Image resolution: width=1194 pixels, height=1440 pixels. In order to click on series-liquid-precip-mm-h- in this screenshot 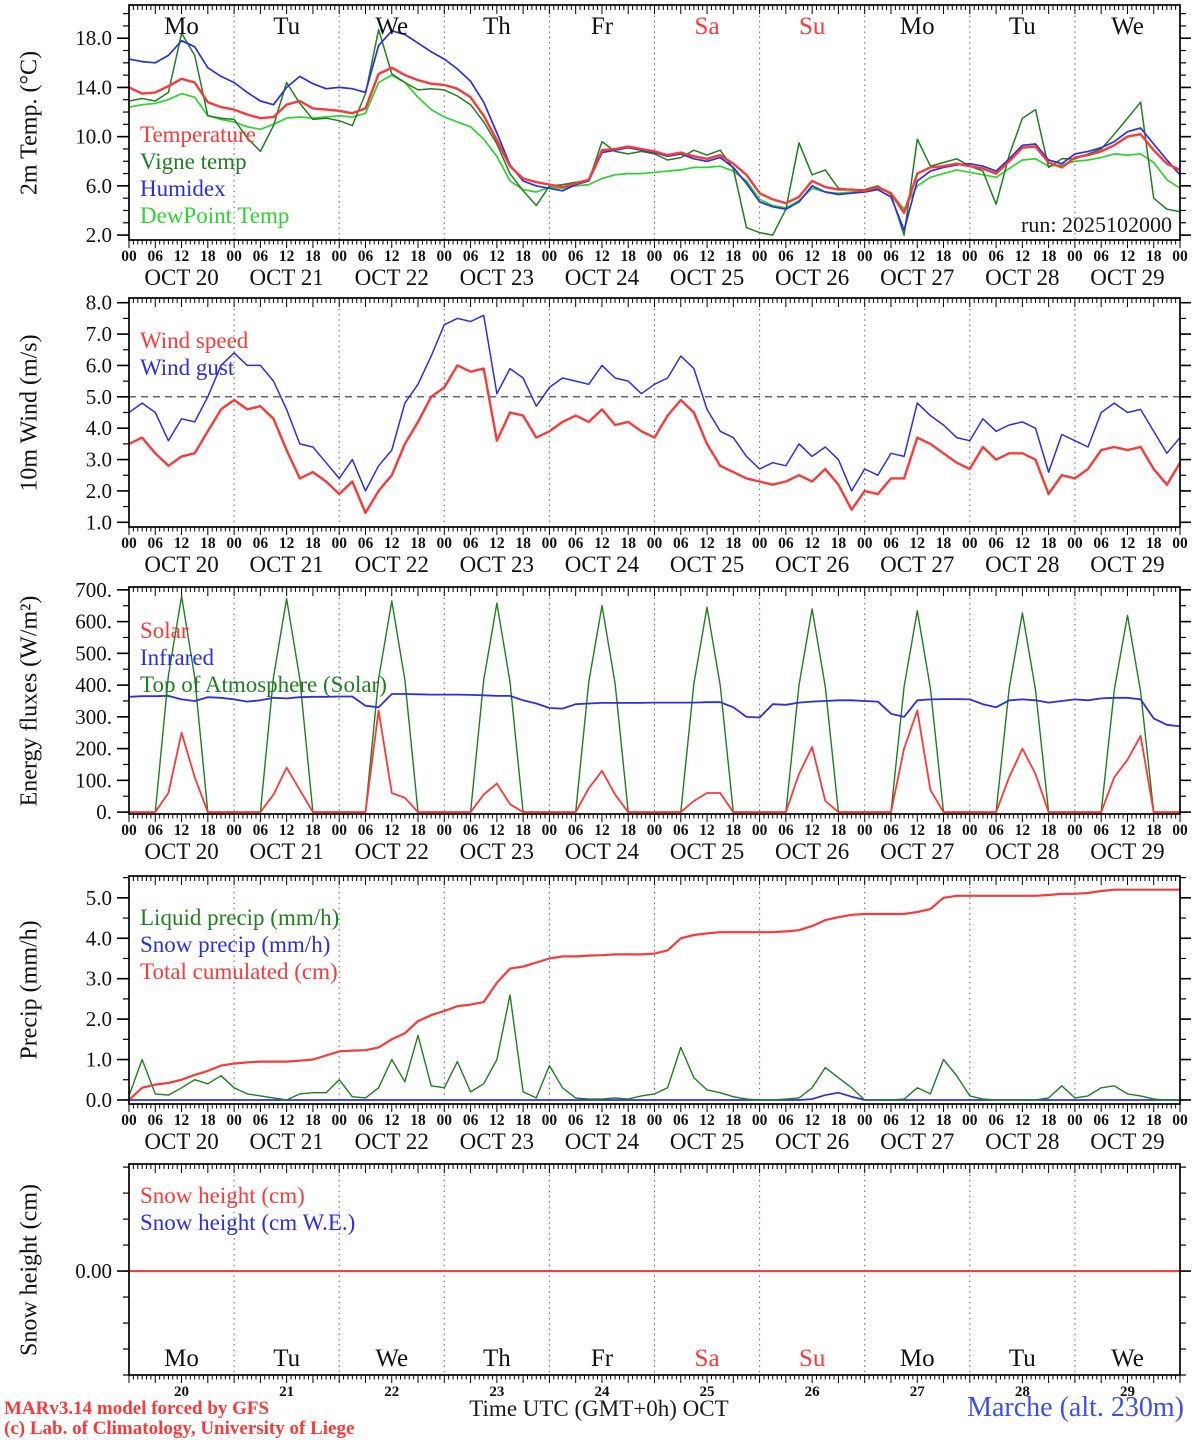, I will do `click(654, 1047)`.